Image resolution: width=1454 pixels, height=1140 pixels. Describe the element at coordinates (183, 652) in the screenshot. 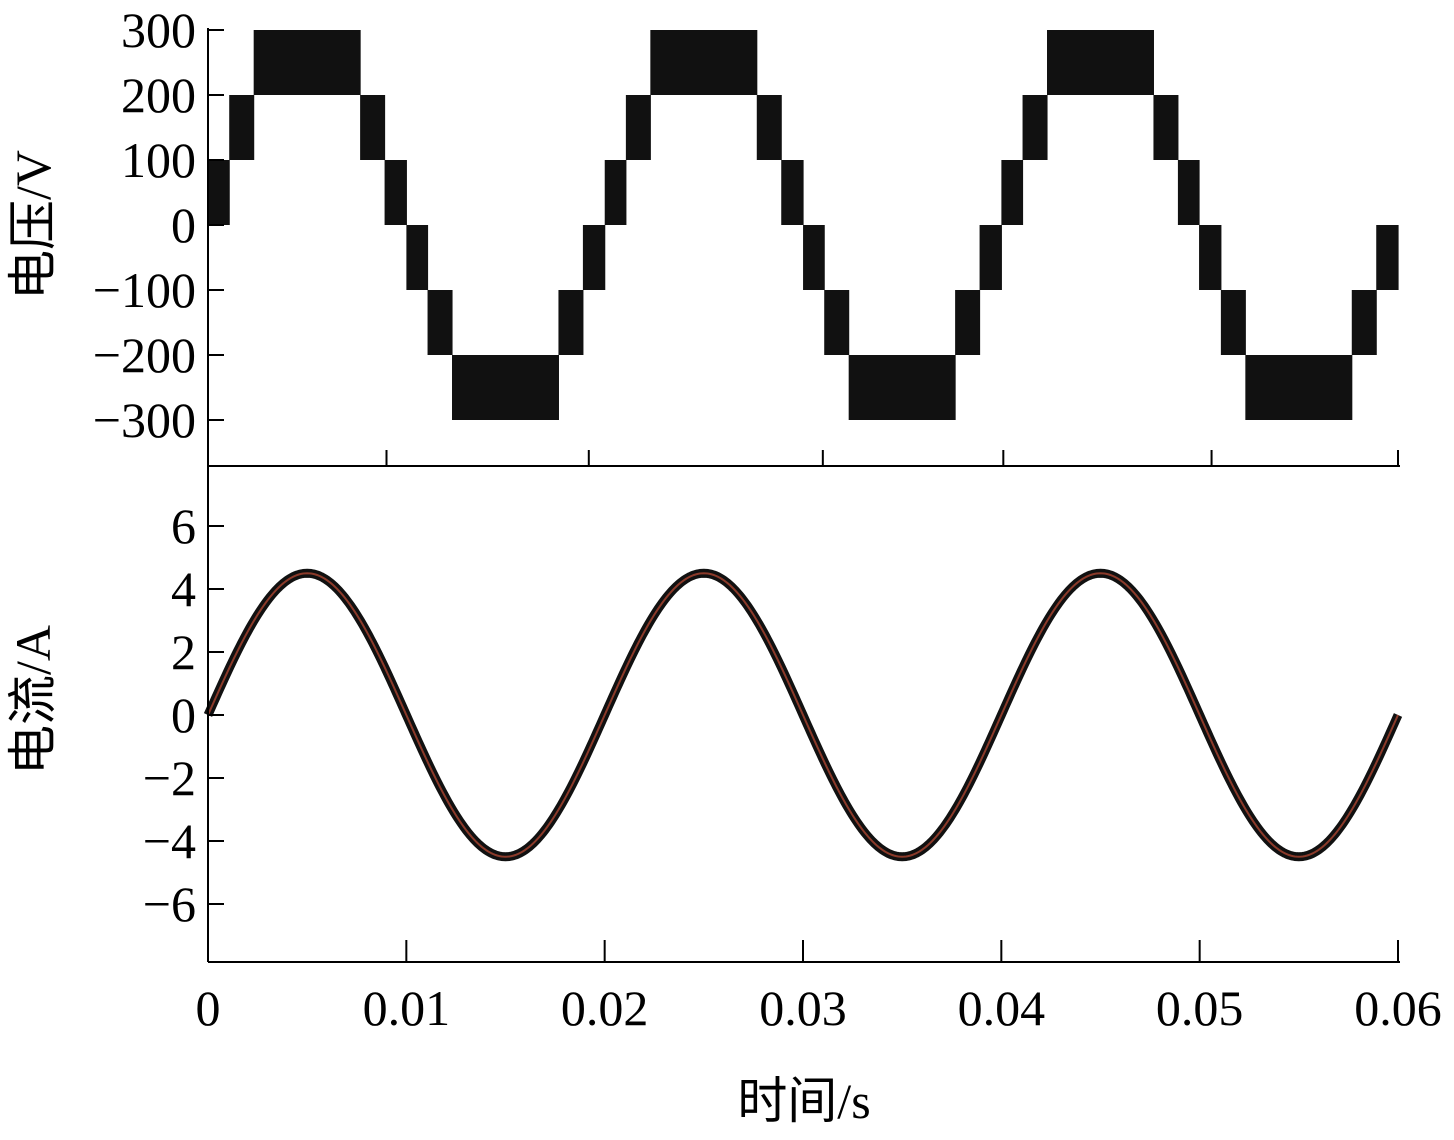

I see `current-y-tick-label: 2` at that location.